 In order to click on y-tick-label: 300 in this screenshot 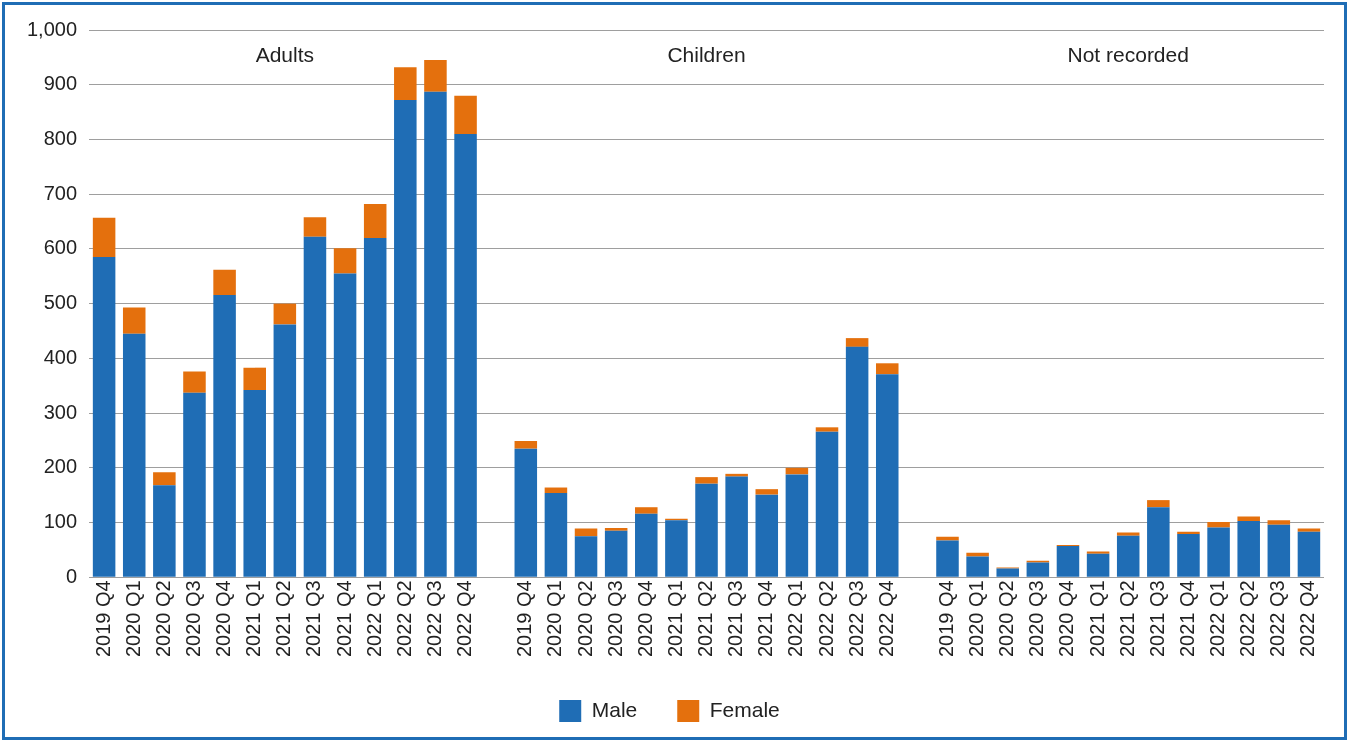, I will do `click(60, 411)`.